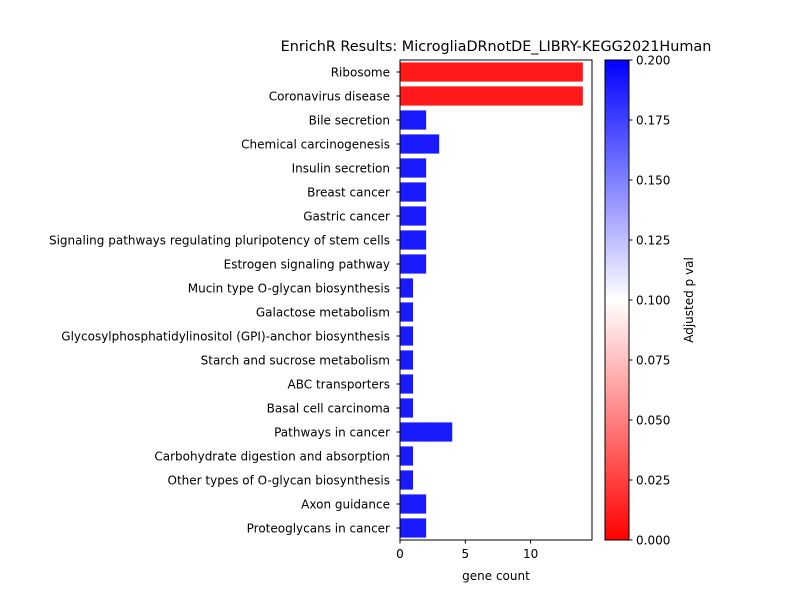 The width and height of the screenshot is (800, 600). Describe the element at coordinates (653, 421) in the screenshot. I see `colorbar-tick-label: 0.050` at that location.